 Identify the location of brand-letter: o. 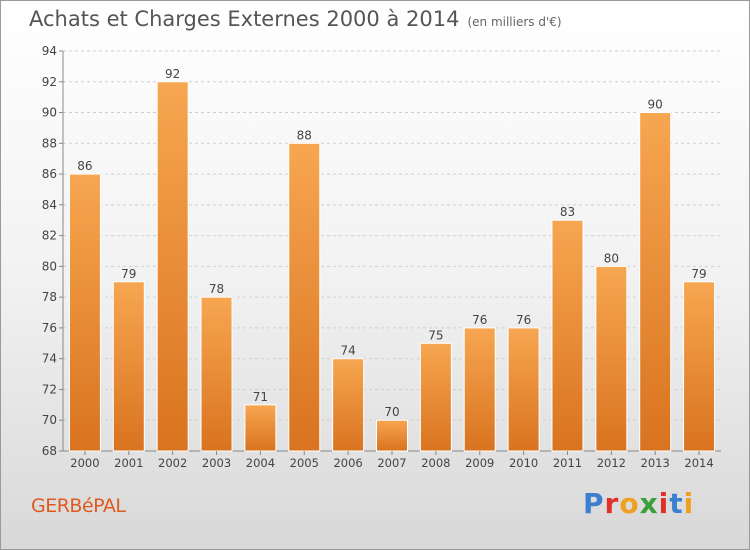
(629, 503).